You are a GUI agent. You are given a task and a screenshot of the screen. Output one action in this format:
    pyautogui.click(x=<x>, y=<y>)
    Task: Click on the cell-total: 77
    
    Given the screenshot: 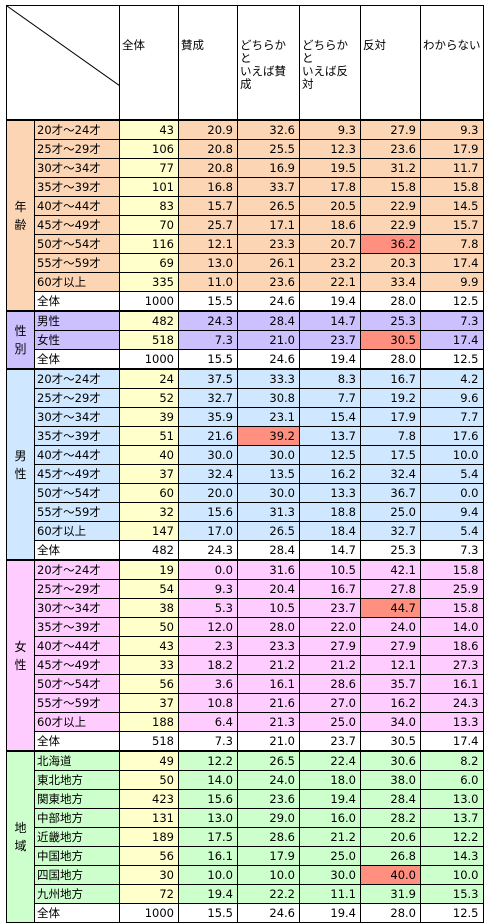 What is the action you would take?
    pyautogui.click(x=149, y=168)
    